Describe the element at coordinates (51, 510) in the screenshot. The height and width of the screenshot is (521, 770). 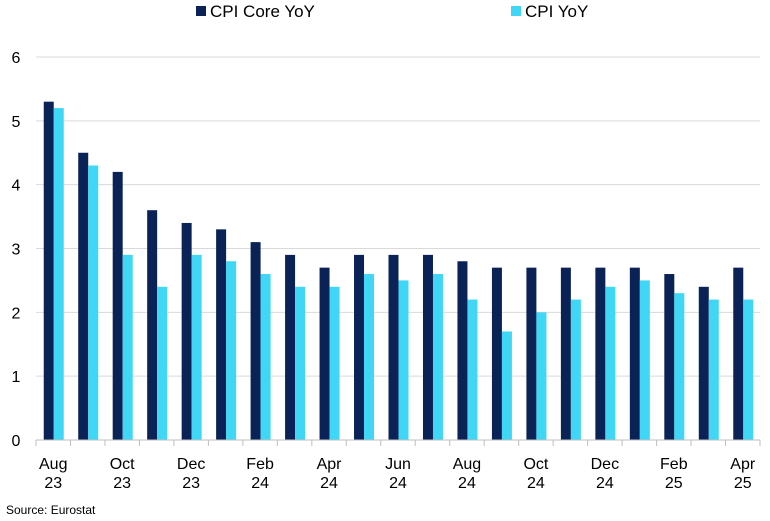
I see `source-note: Source: Eurostat` at that location.